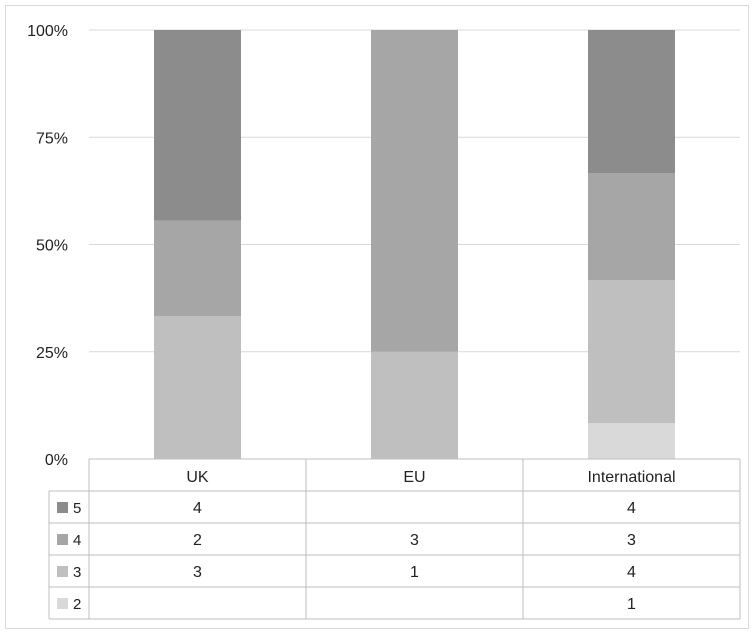 This screenshot has width=755, height=634. What do you see at coordinates (631, 477) in the screenshot?
I see `table-header-cell: International` at bounding box center [631, 477].